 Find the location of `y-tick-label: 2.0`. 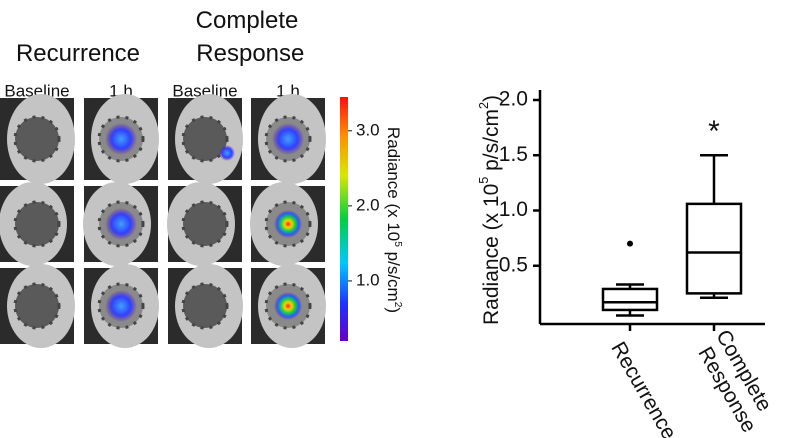

y-tick-label: 2.0 is located at coordinates (513, 99).